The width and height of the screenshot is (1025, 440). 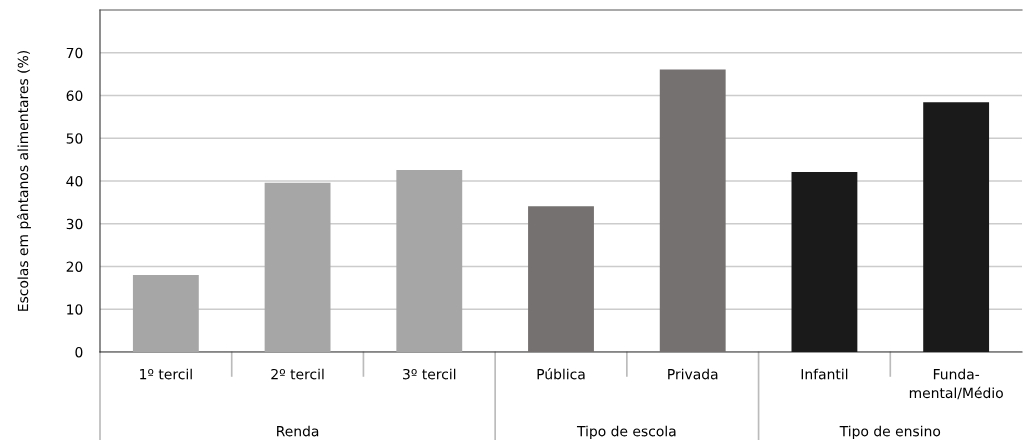 I want to click on y-tick-label: 0, so click(x=79, y=352).